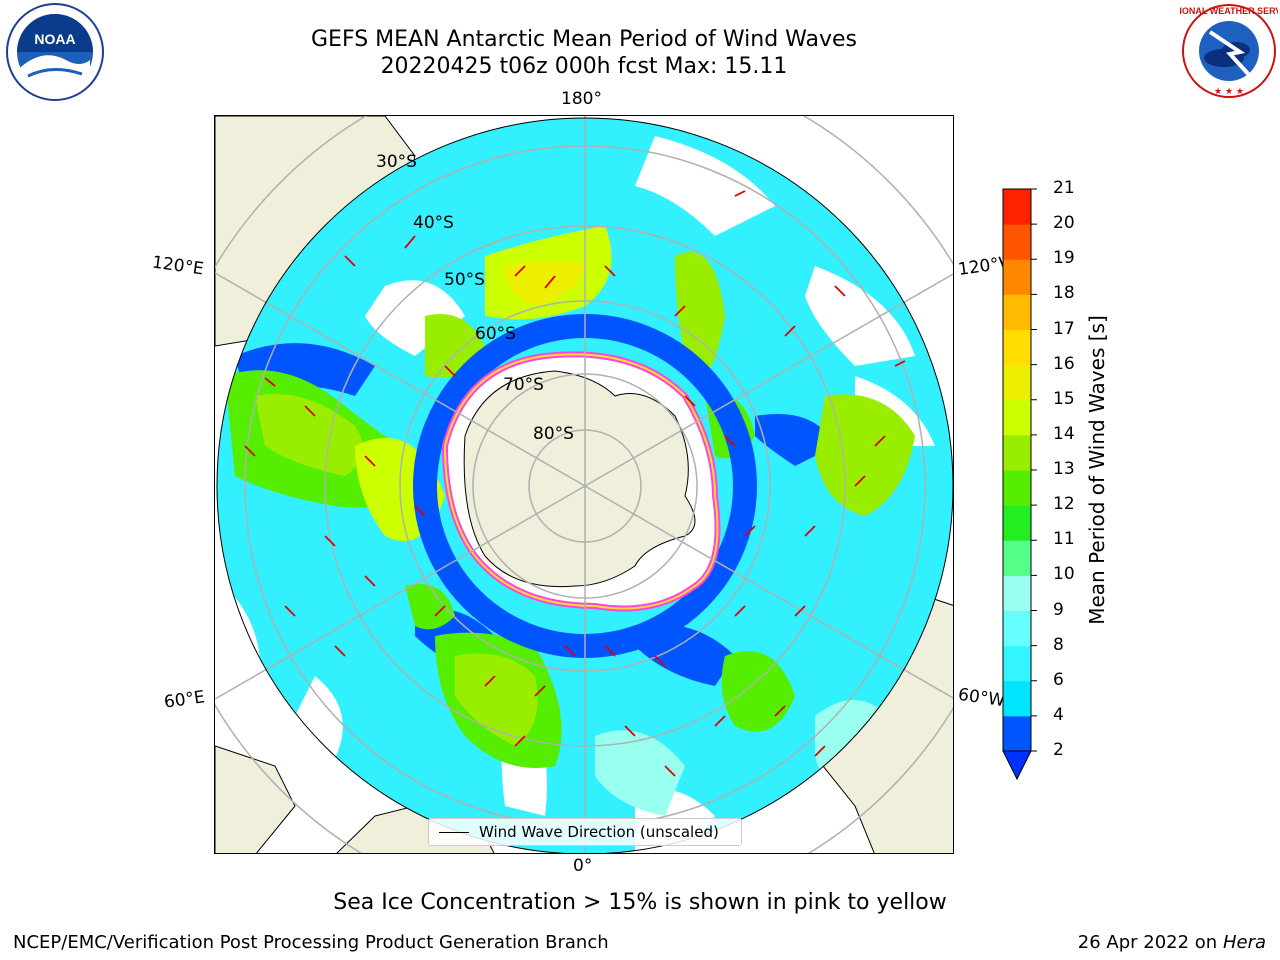  What do you see at coordinates (1064, 328) in the screenshot?
I see `colorbar-tick-label: 17` at bounding box center [1064, 328].